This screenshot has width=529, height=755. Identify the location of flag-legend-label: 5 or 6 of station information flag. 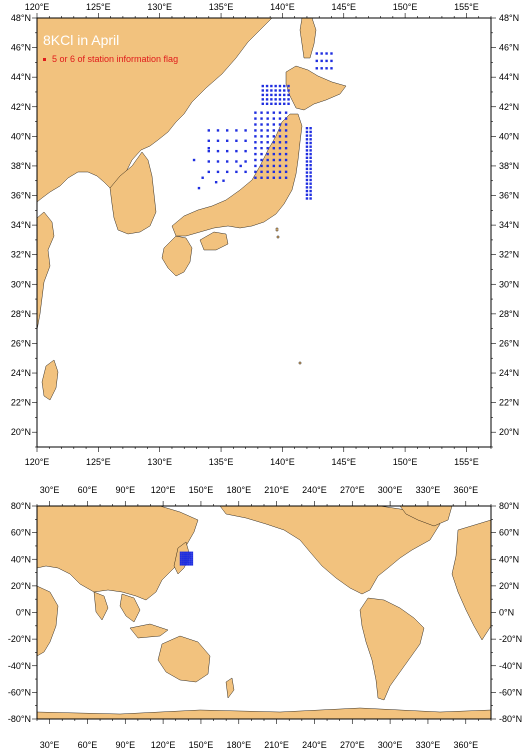
(115, 59).